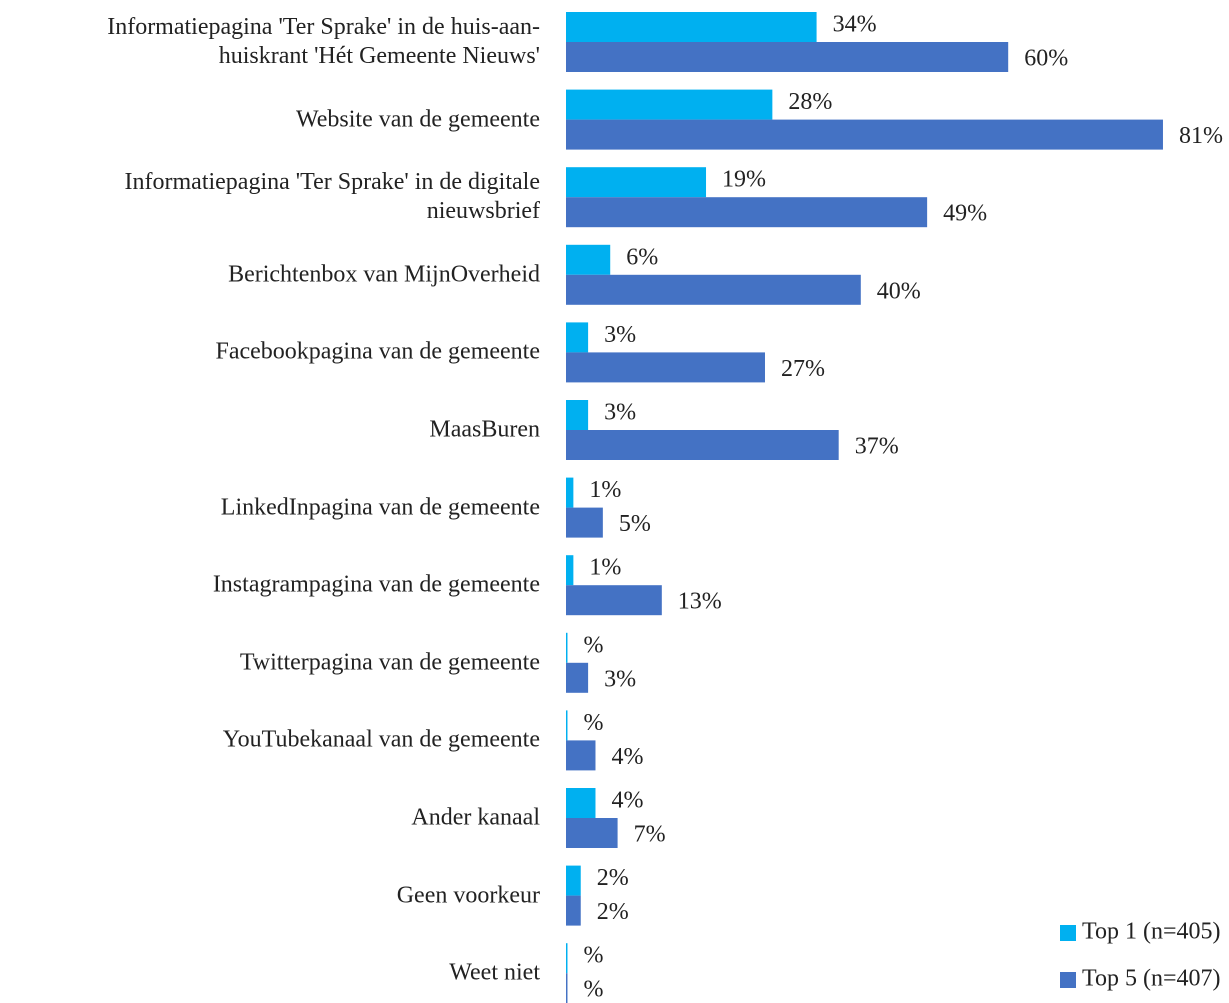  Describe the element at coordinates (803, 369) in the screenshot. I see `value-label: 27%` at that location.